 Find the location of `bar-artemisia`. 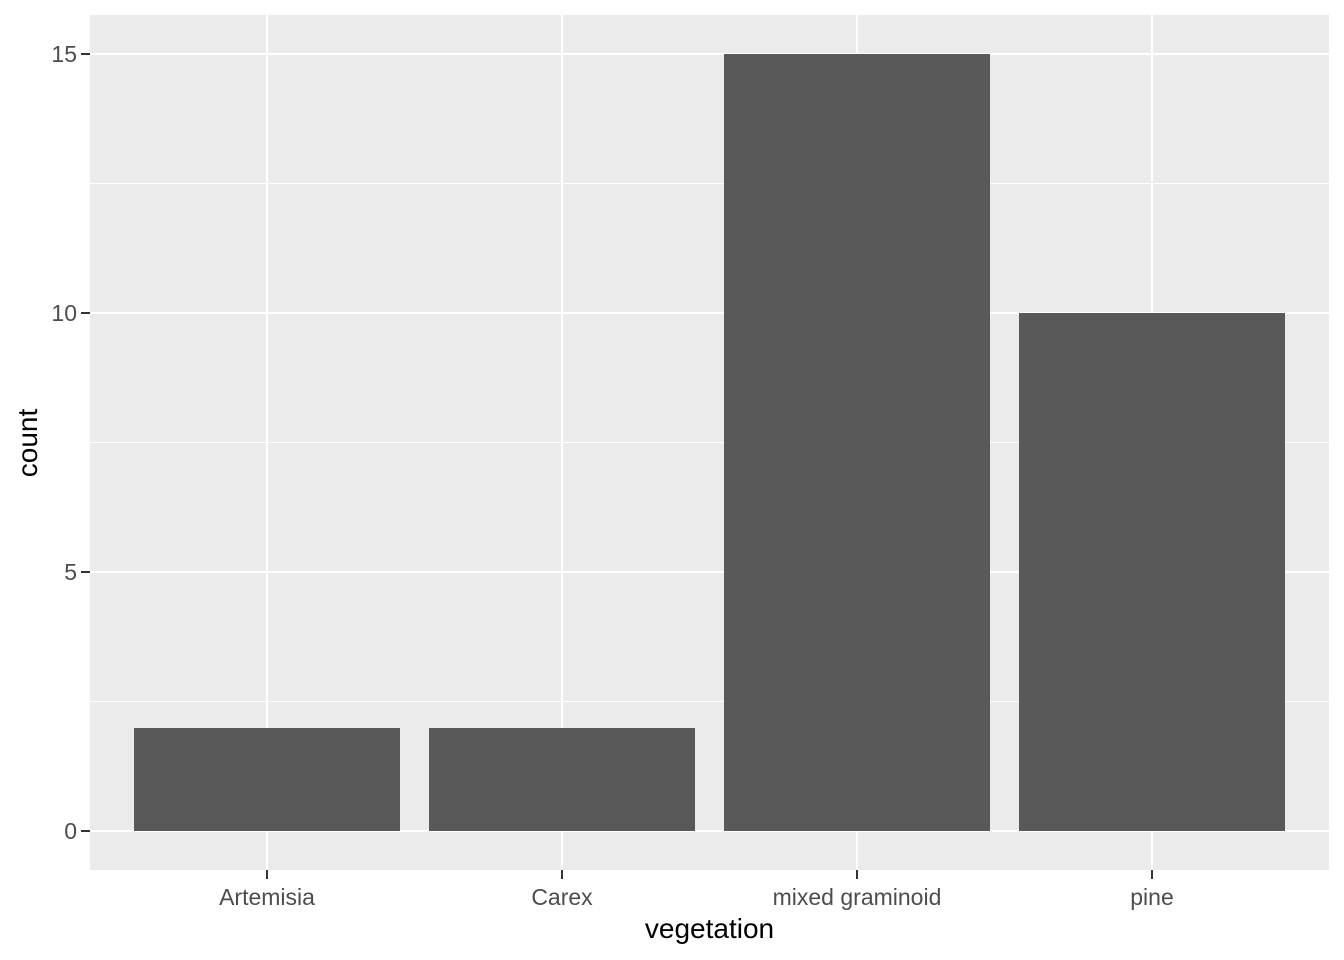

bar-artemisia is located at coordinates (267, 779).